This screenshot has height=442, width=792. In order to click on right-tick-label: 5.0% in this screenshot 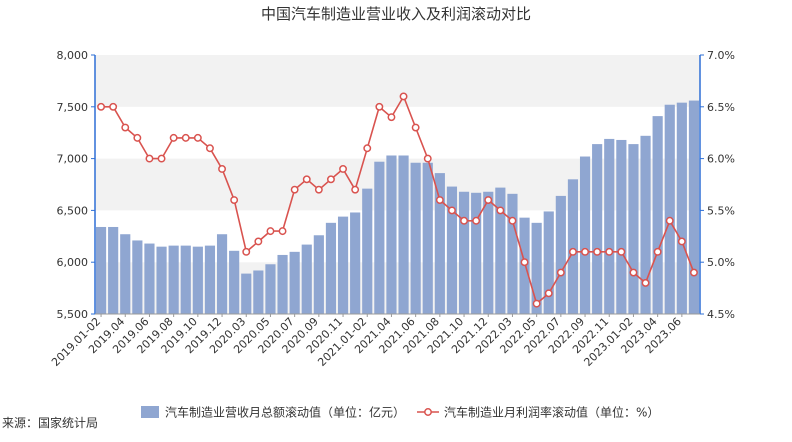, I will do `click(721, 262)`.